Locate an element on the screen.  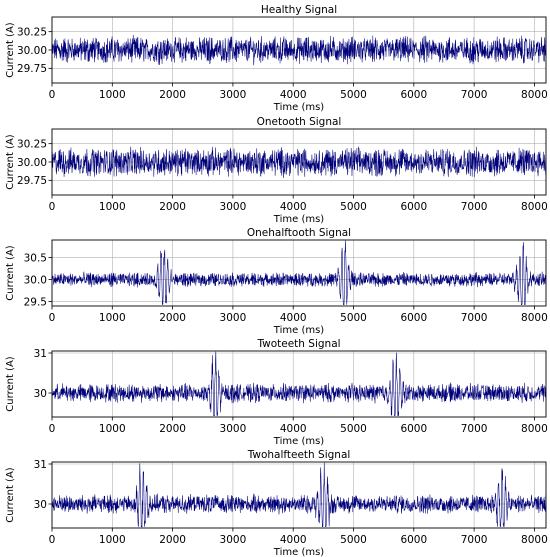
y-tick-label: 30.5 is located at coordinates (35, 258).